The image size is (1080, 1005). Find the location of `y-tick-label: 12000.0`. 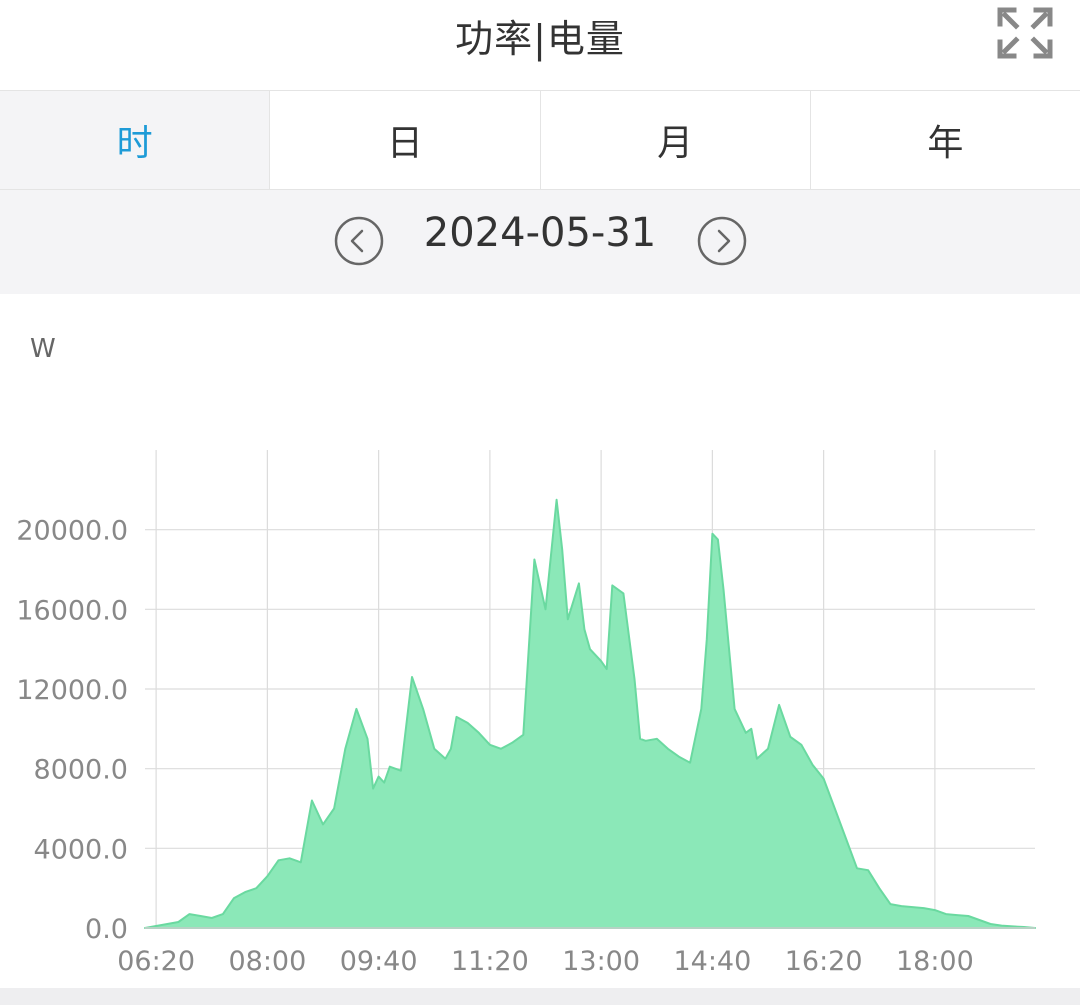

y-tick-label: 12000.0 is located at coordinates (72, 690).